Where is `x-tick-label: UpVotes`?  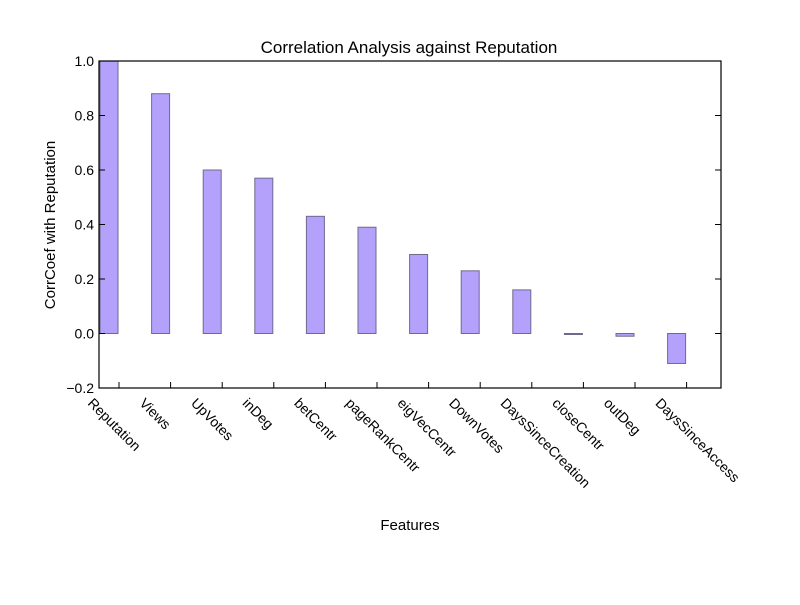 x-tick-label: UpVotes is located at coordinates (212, 419).